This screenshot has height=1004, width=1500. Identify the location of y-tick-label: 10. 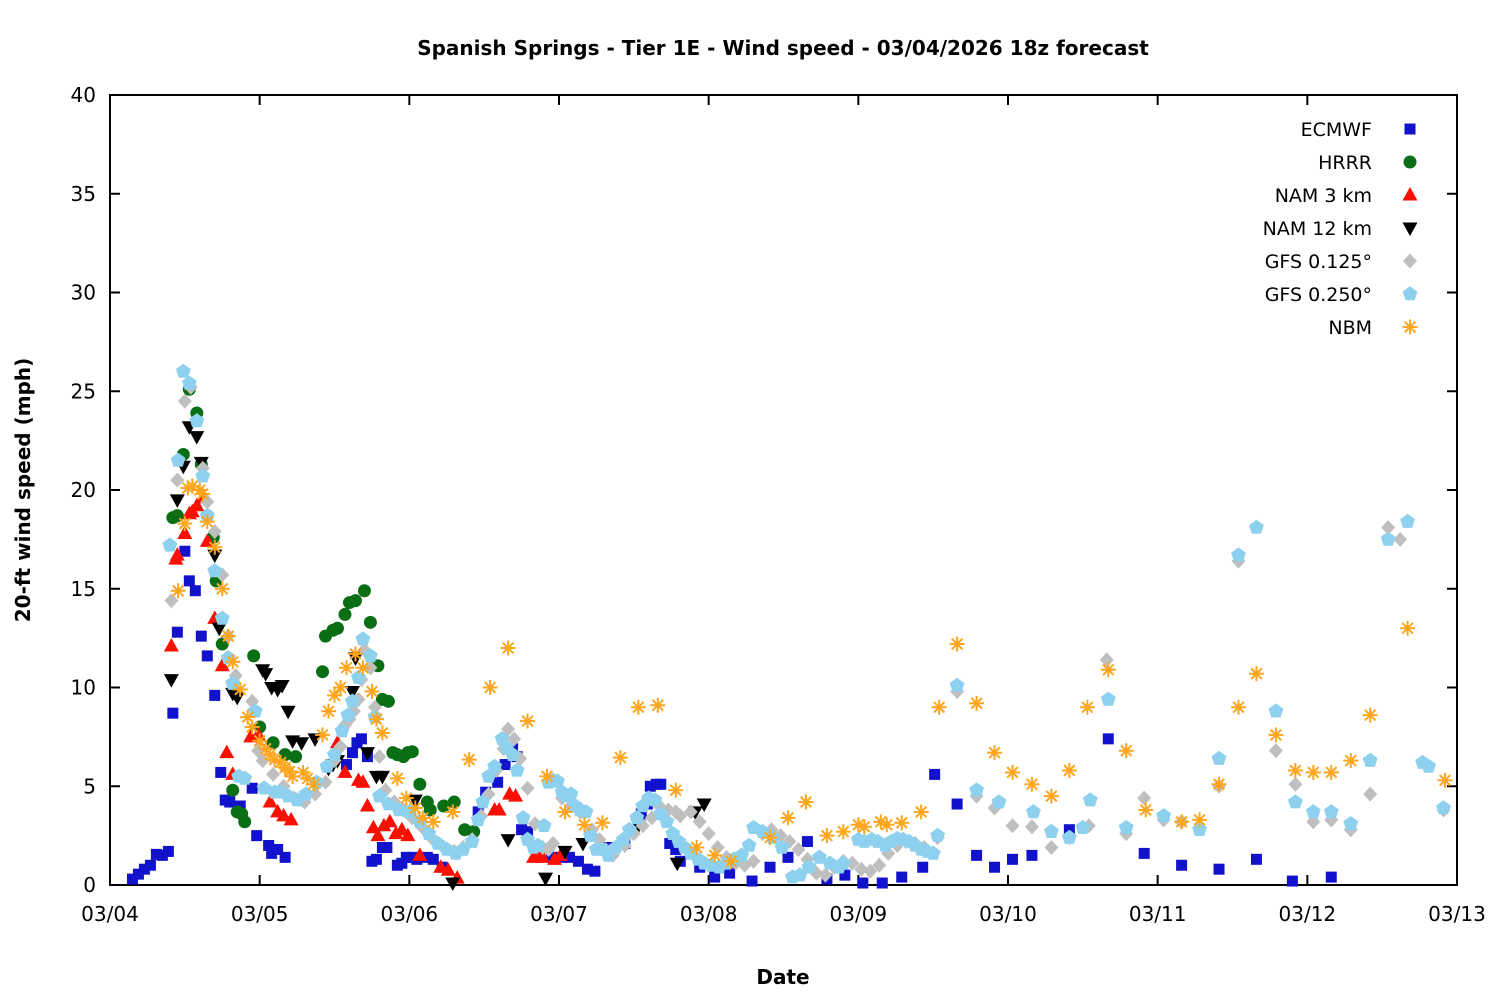
(83, 688).